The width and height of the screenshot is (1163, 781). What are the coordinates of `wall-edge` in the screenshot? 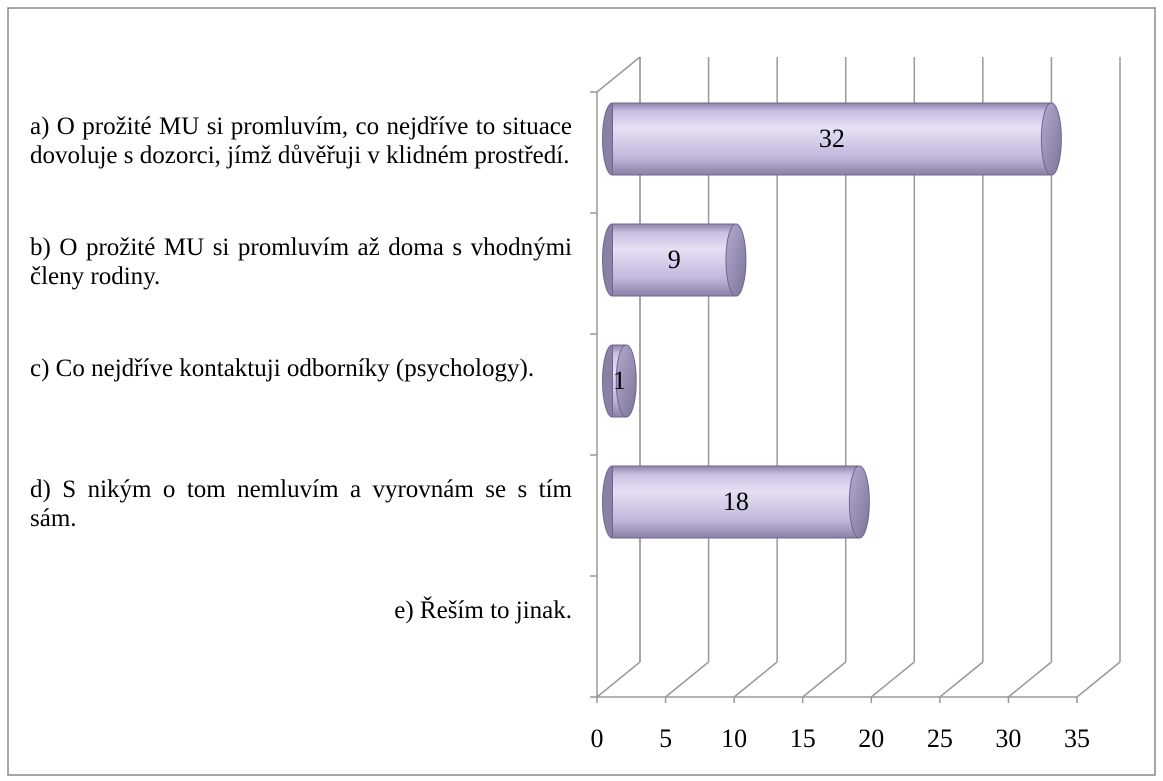 It's located at (618, 74).